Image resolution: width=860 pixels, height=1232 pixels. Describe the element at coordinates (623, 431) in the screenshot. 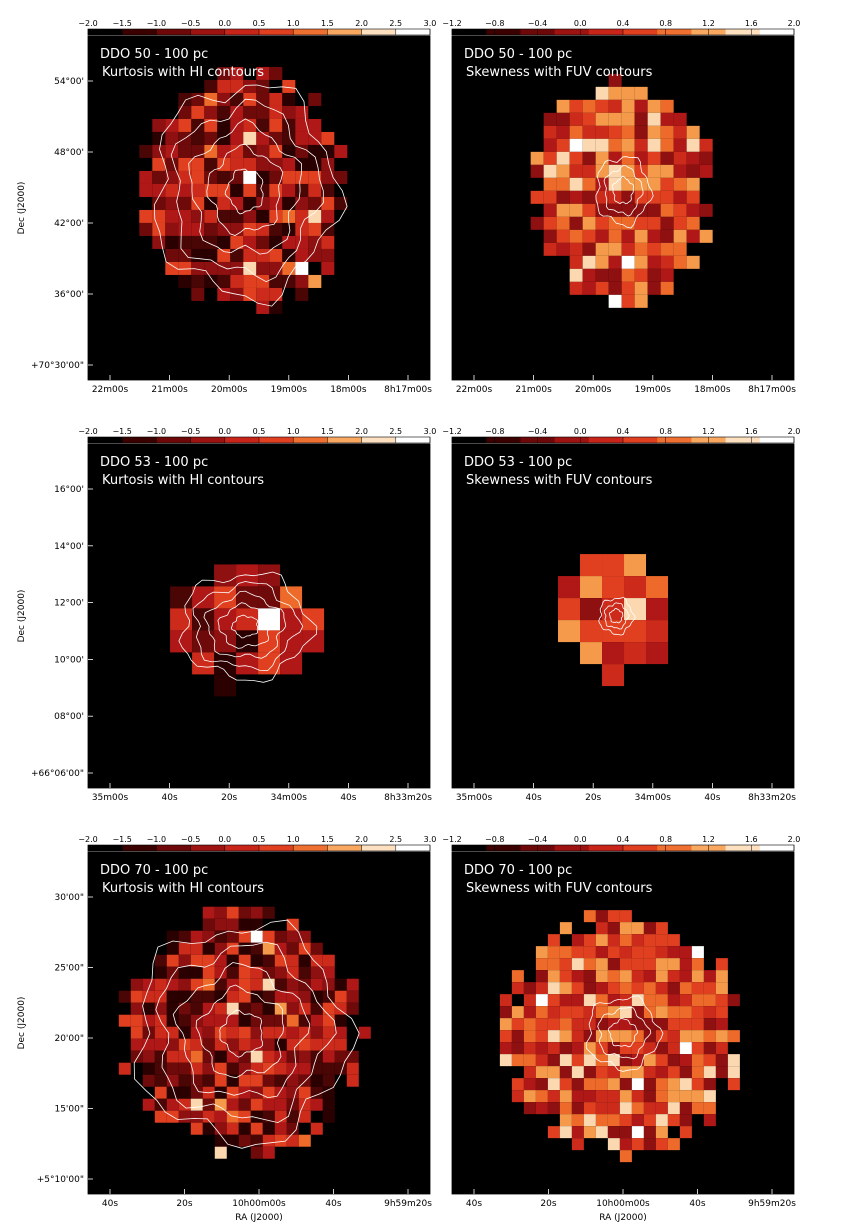

I see `colorbar-tick-label: 0.4` at that location.